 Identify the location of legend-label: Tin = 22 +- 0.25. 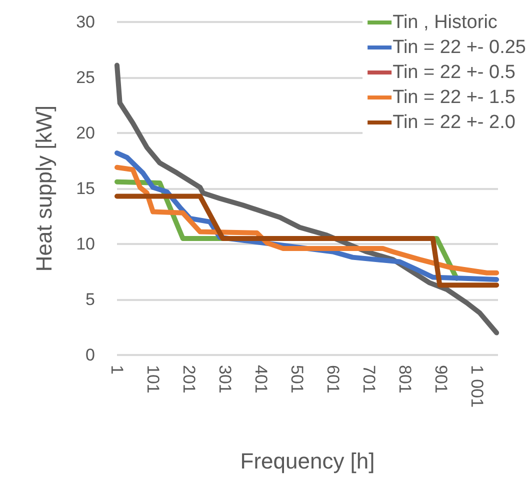
(459, 47).